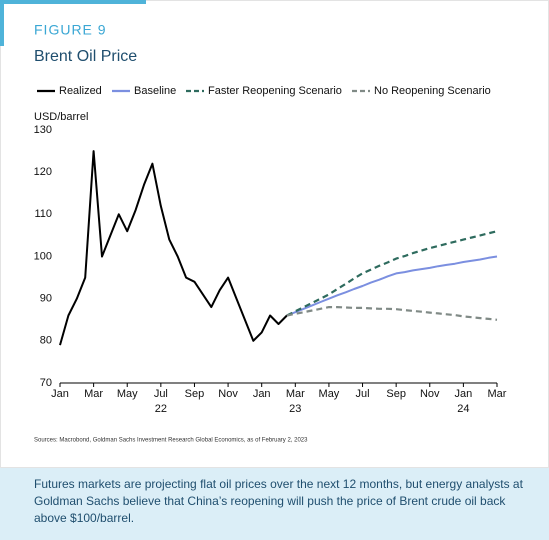 The width and height of the screenshot is (549, 540). Describe the element at coordinates (43, 214) in the screenshot. I see `y-tick-label: 110` at that location.